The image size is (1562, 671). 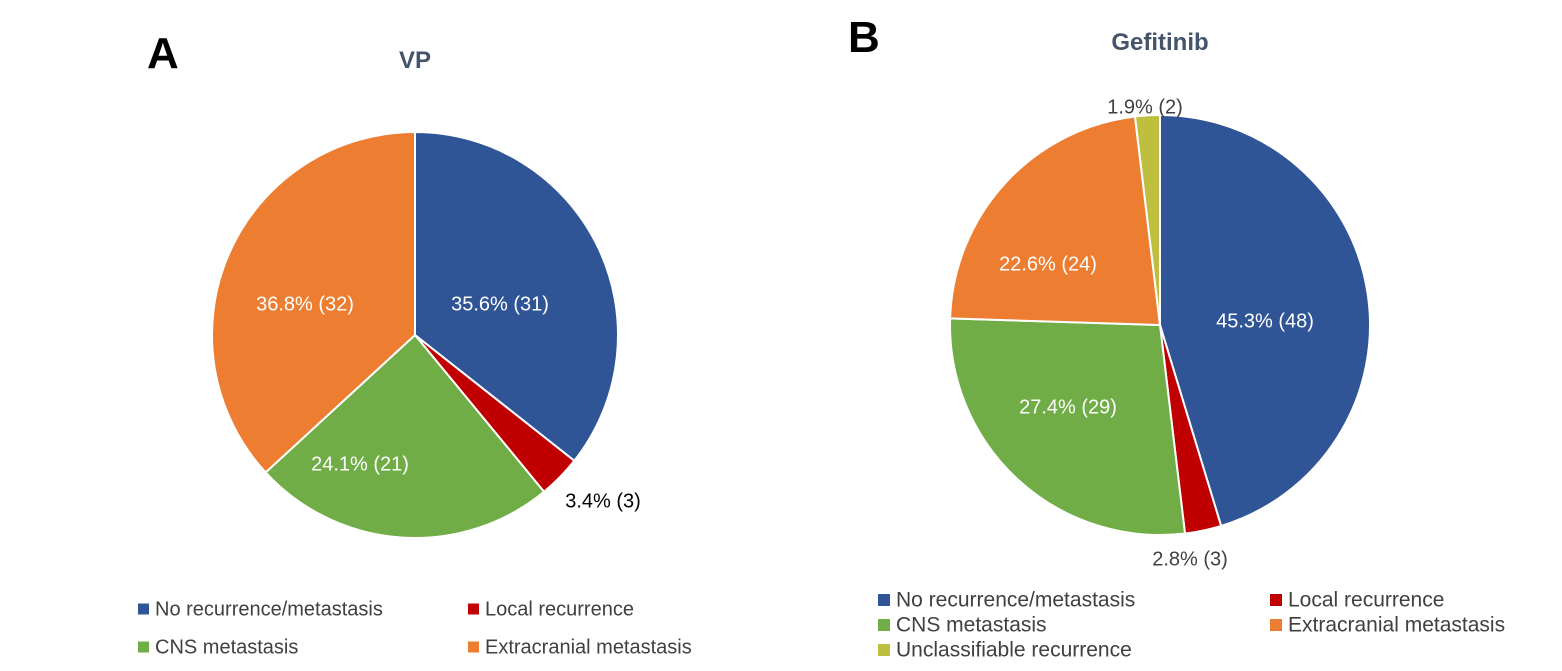 What do you see at coordinates (1048, 264) in the screenshot?
I see `slice-label-extracranial-metastasis: 22.6% (24)` at bounding box center [1048, 264].